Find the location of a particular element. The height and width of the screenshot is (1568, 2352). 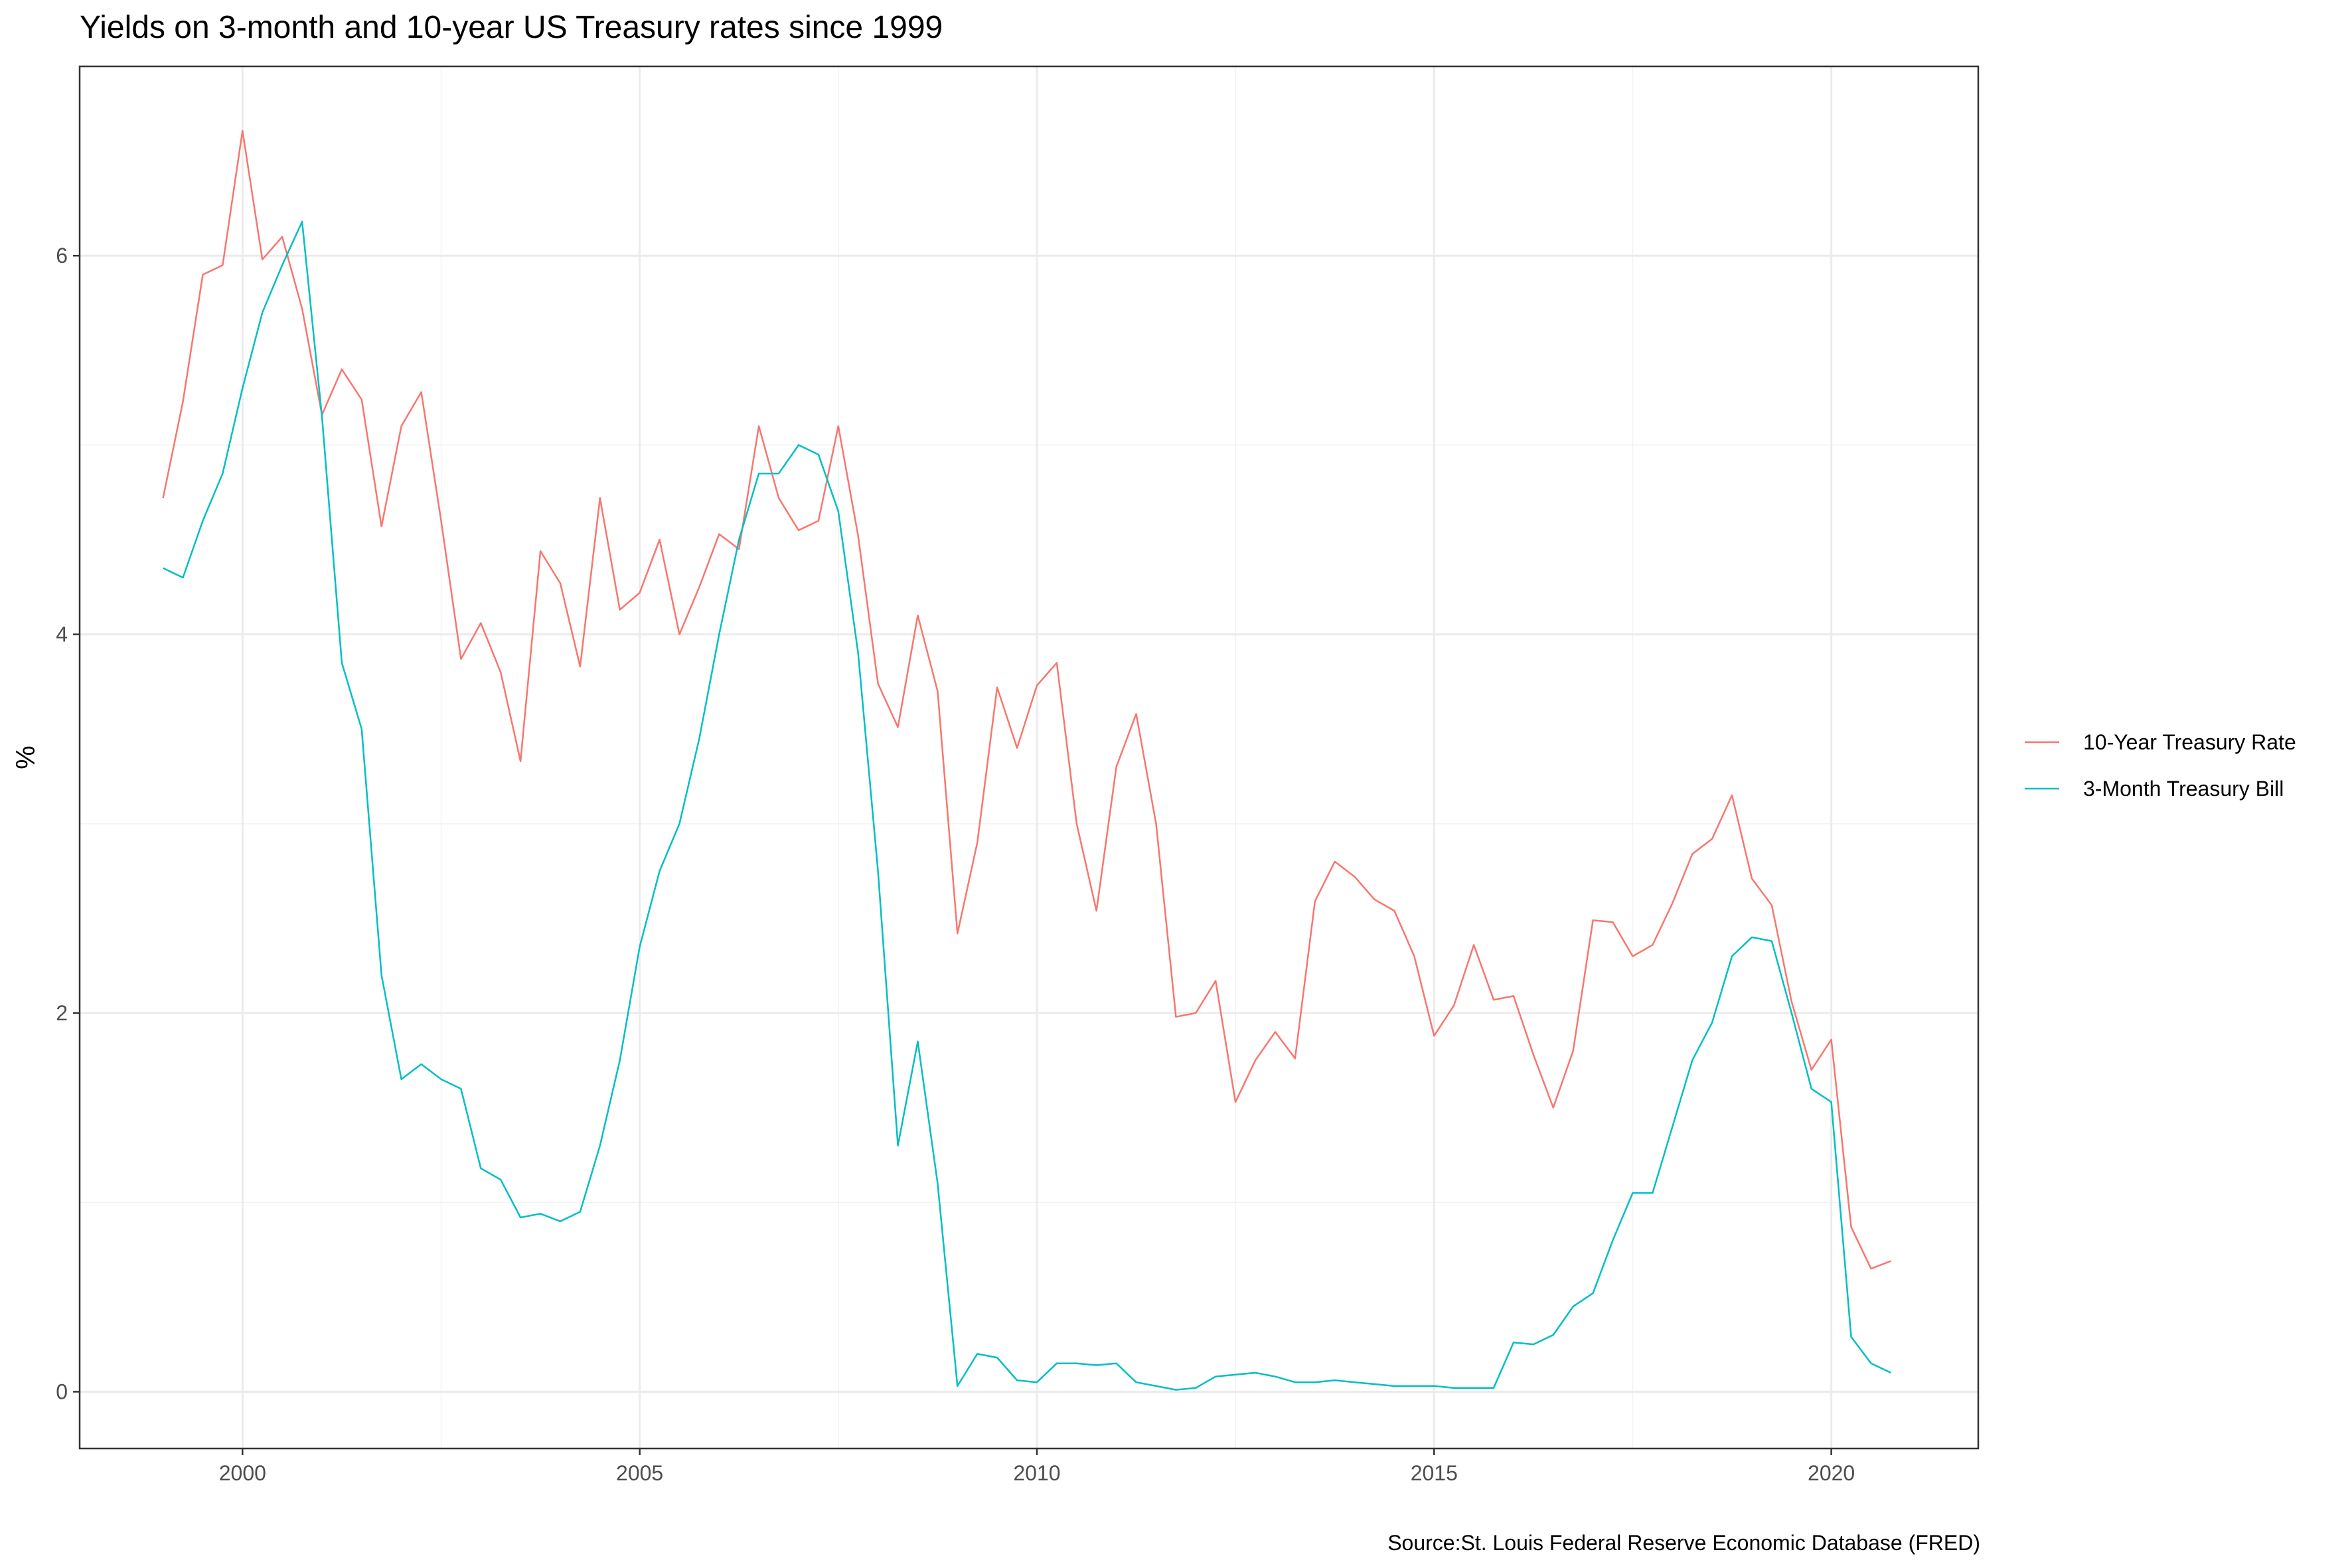

legend-label: 10-Year Treasury Rate is located at coordinates (2190, 742).